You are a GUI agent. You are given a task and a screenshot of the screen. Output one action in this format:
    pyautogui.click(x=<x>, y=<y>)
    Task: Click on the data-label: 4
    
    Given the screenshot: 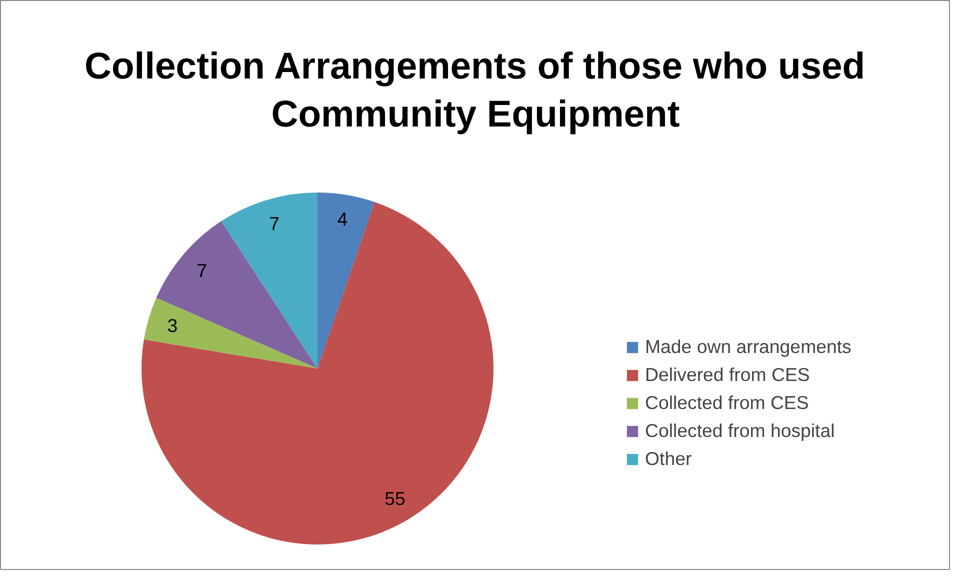 What is the action you would take?
    pyautogui.click(x=342, y=219)
    